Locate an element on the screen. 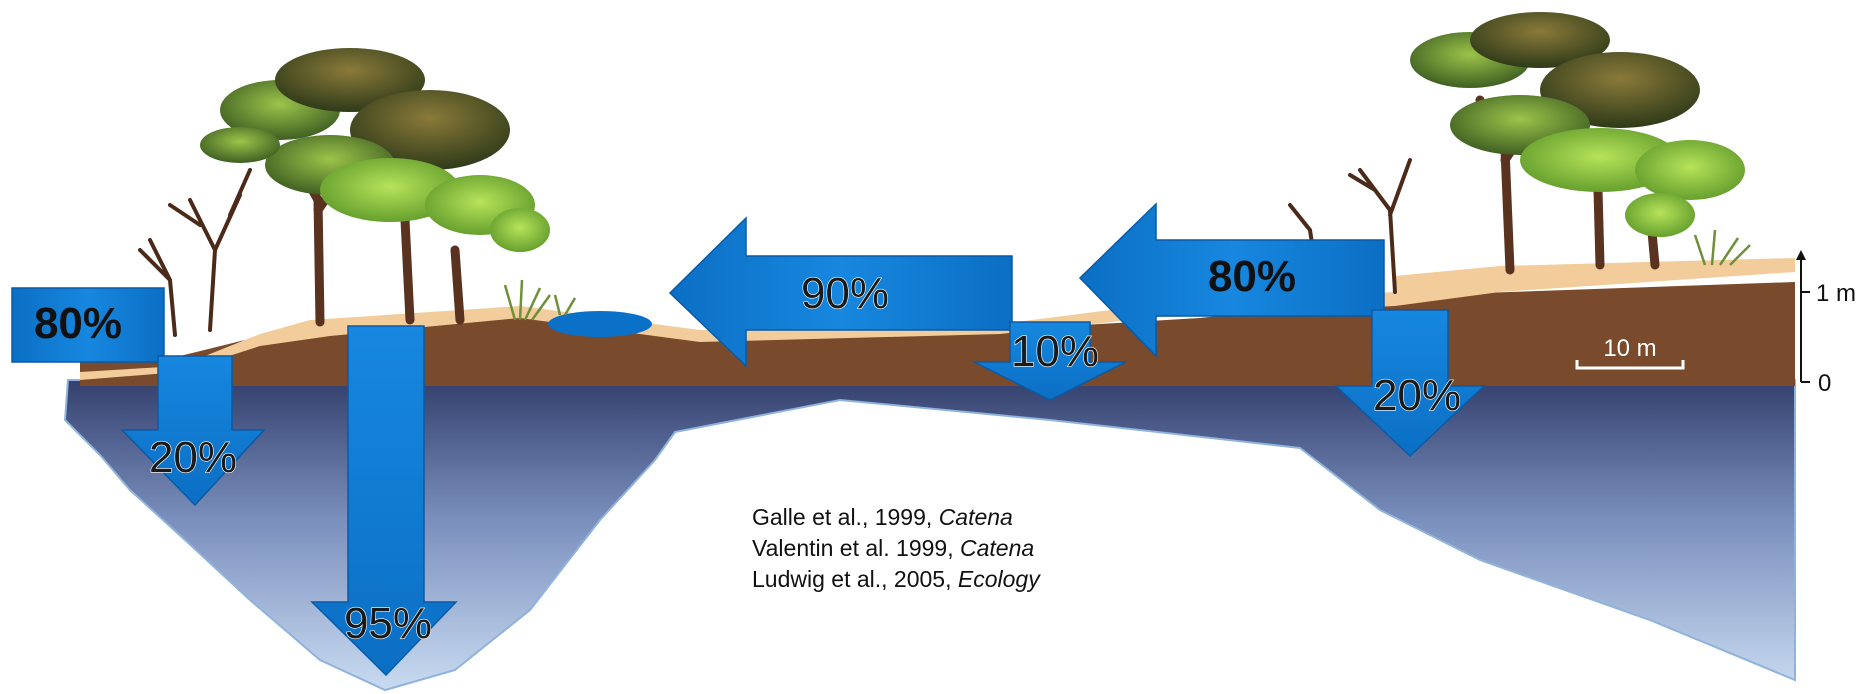 Image resolution: width=1872 pixels, height=694 pixels. reference-journal: Ecology is located at coordinates (998, 579).